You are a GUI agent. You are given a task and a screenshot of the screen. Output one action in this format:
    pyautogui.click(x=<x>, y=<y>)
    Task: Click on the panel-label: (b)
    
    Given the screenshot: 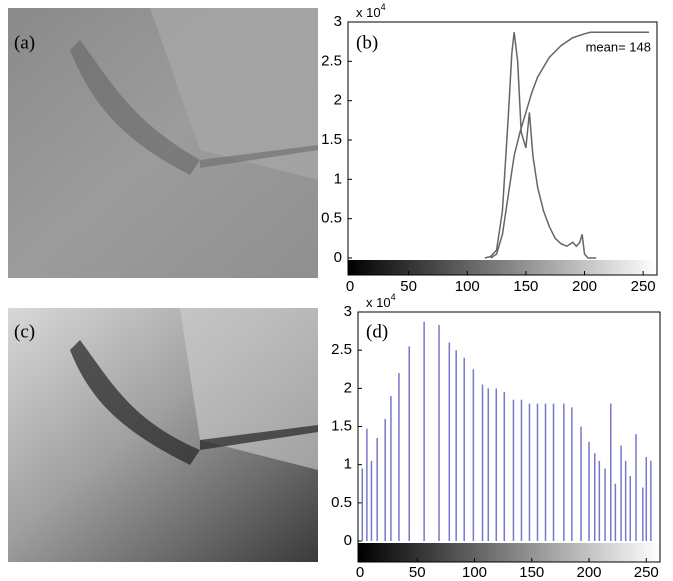 What is the action you would take?
    pyautogui.click(x=367, y=42)
    